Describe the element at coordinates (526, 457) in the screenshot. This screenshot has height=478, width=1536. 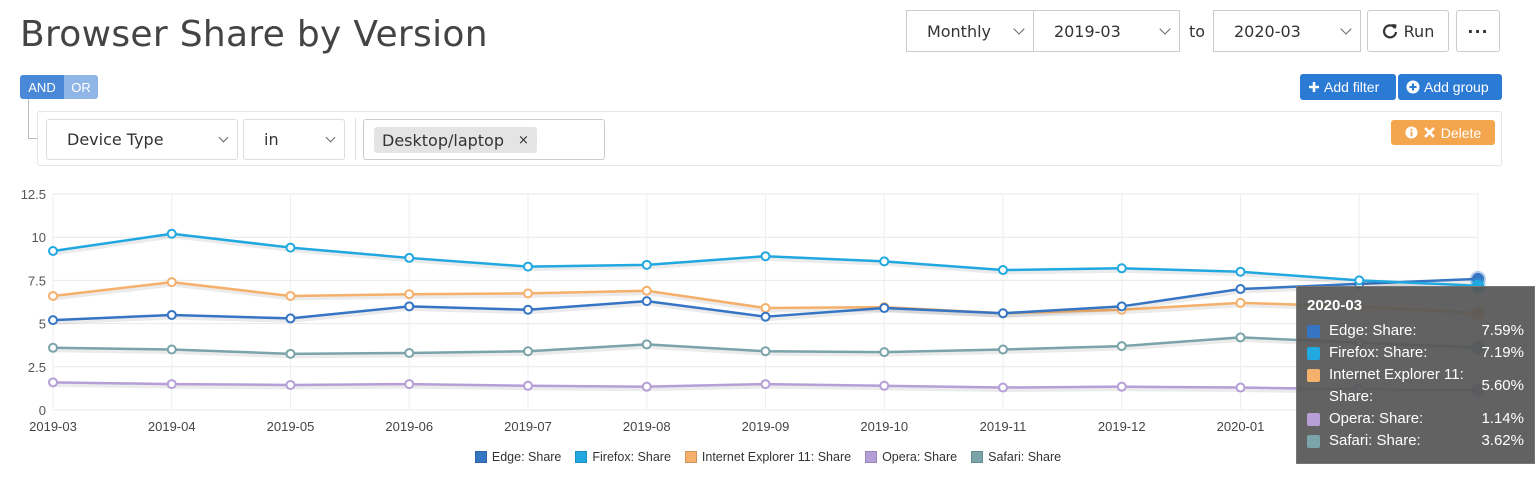
I see `legend-label: Edge: Share` at that location.